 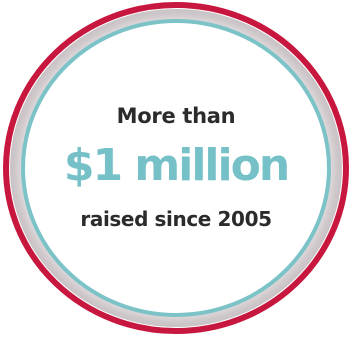 I want to click on badge-amount: $1 million, so click(x=176, y=165).